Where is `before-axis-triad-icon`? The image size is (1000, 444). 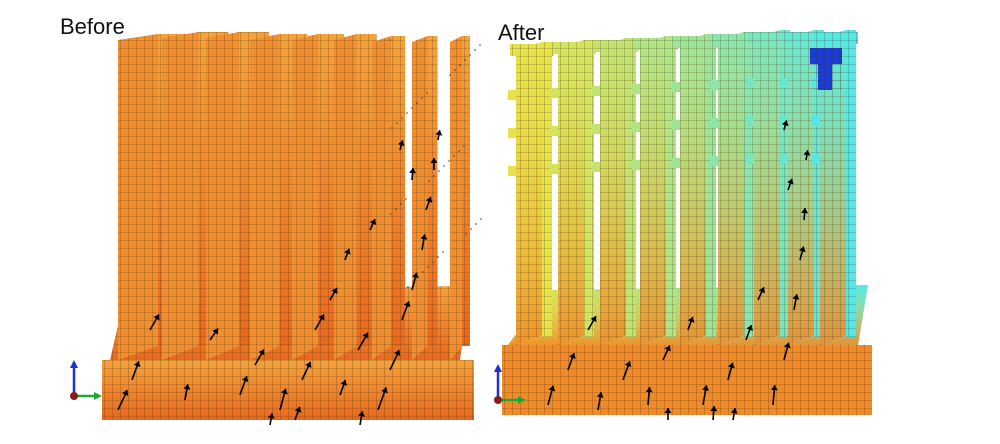
before-axis-triad-icon is located at coordinates (86, 380).